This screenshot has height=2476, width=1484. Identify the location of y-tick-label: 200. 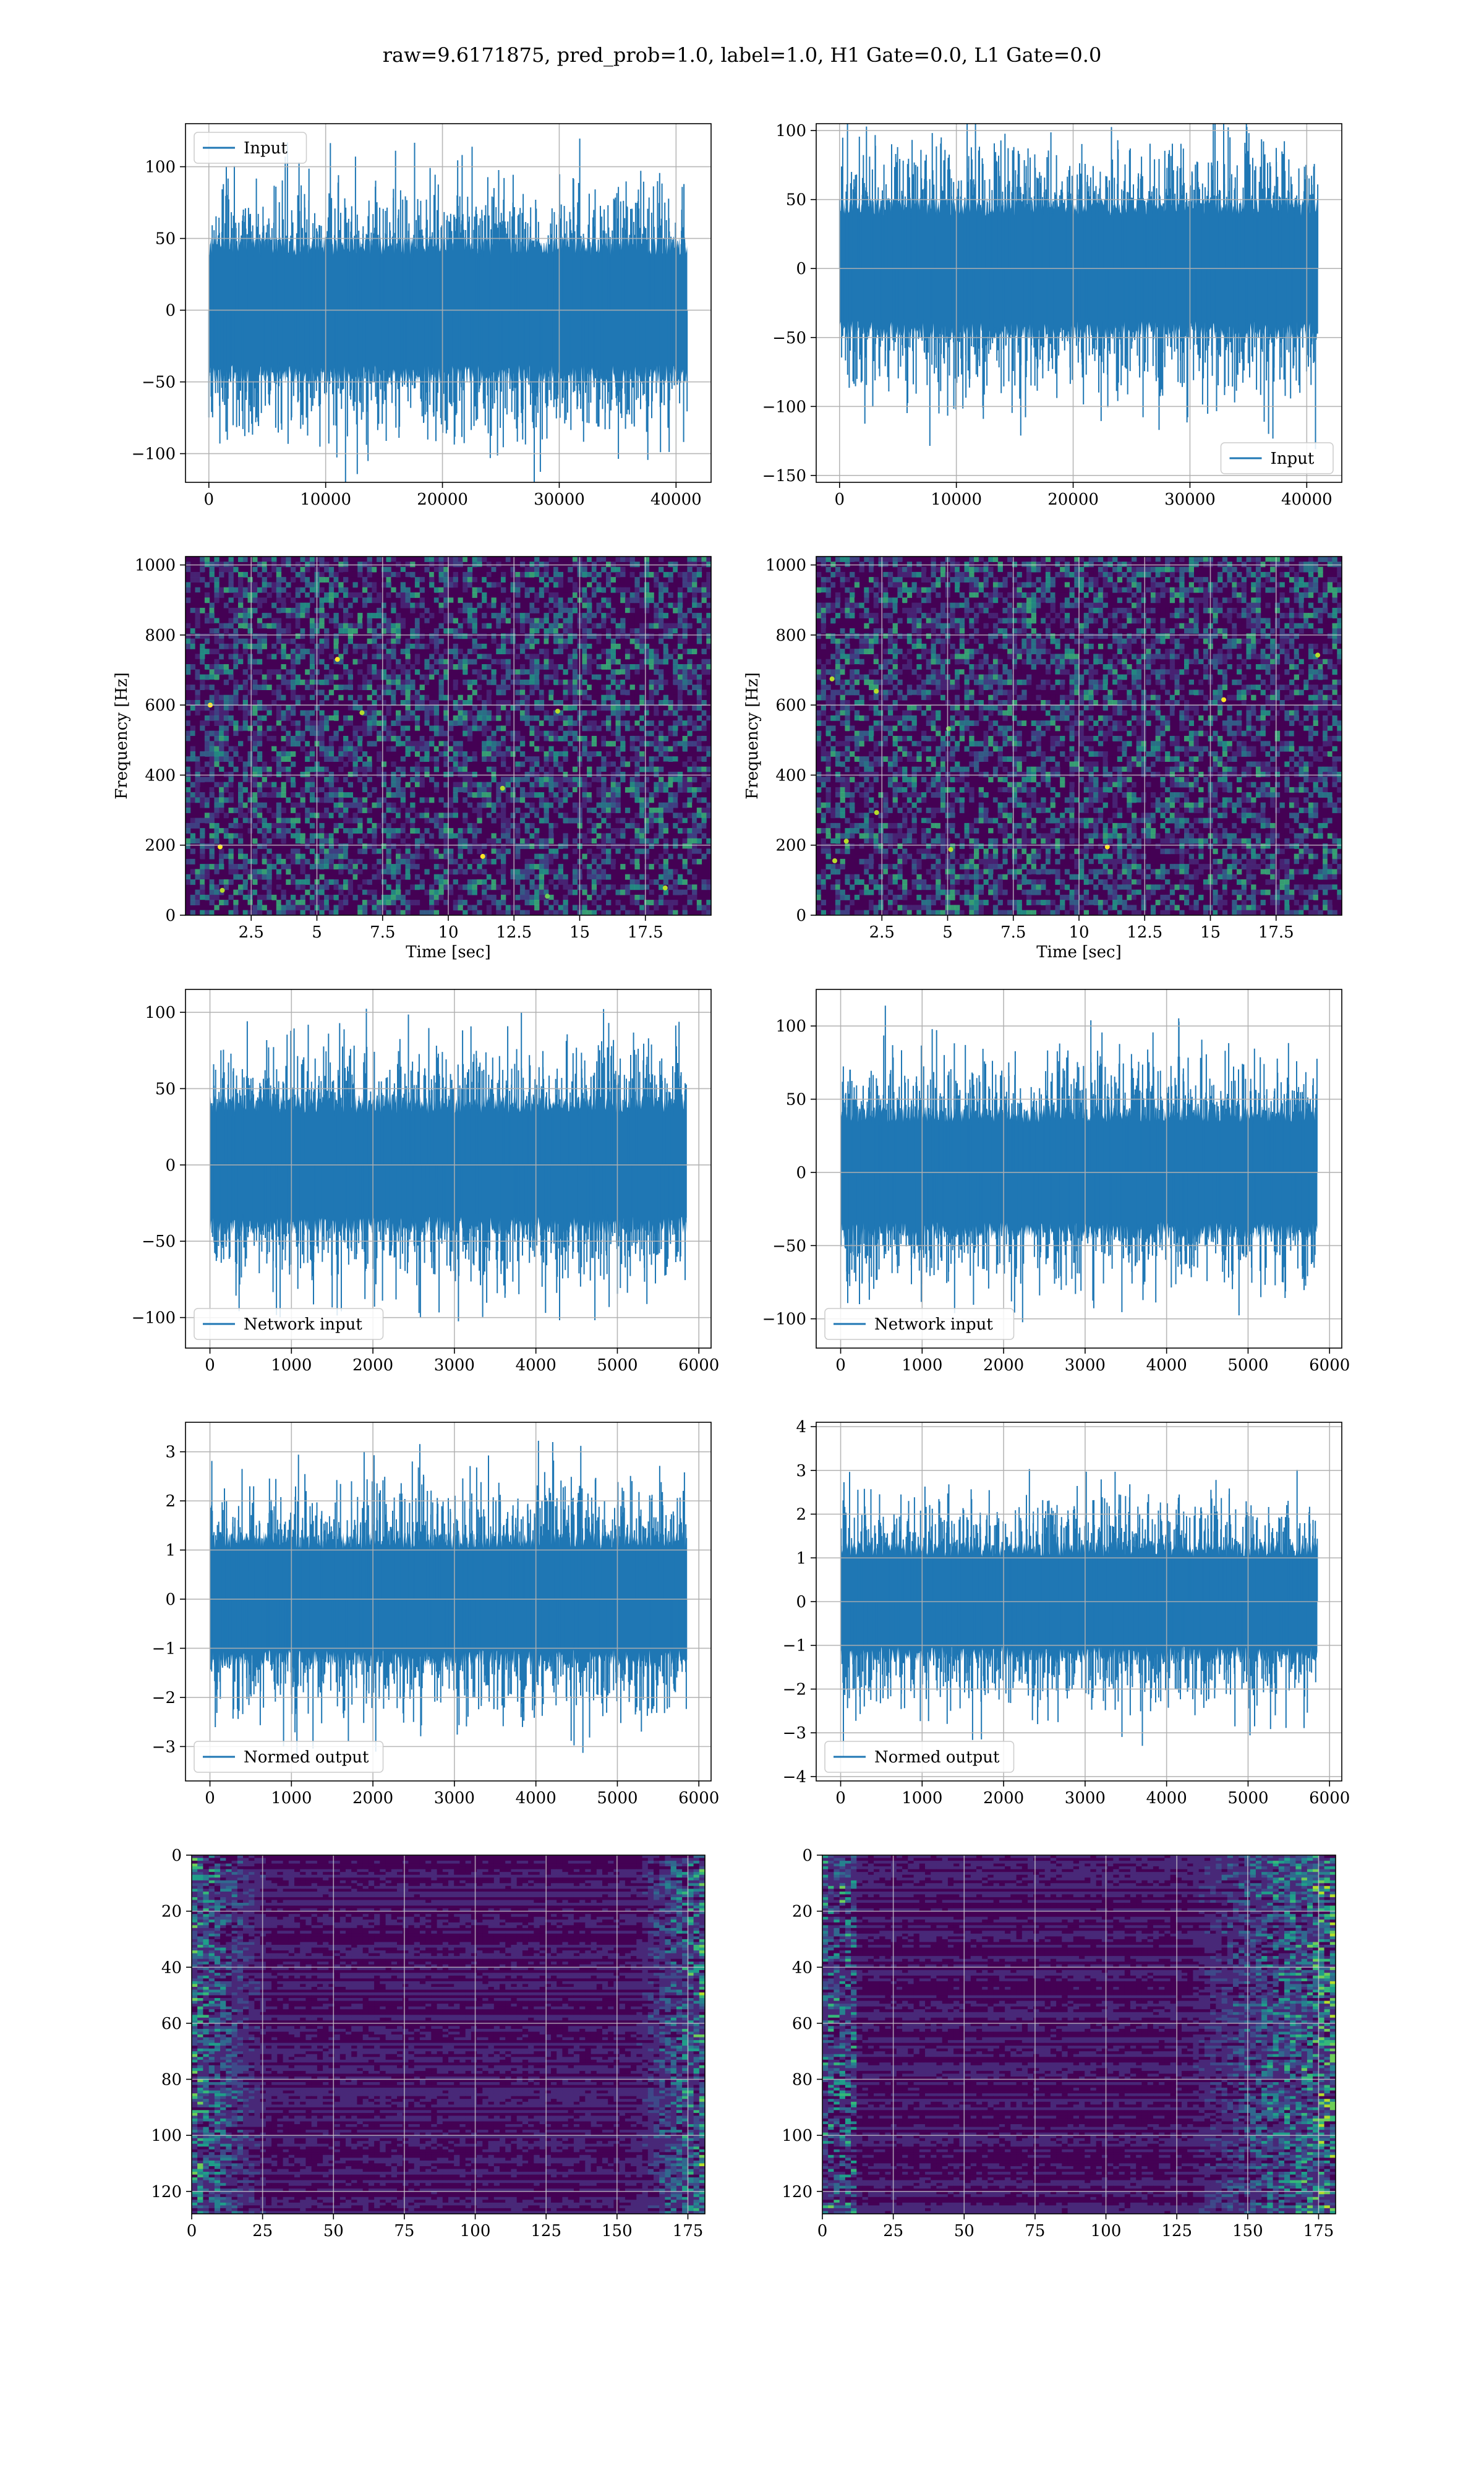
(790, 846).